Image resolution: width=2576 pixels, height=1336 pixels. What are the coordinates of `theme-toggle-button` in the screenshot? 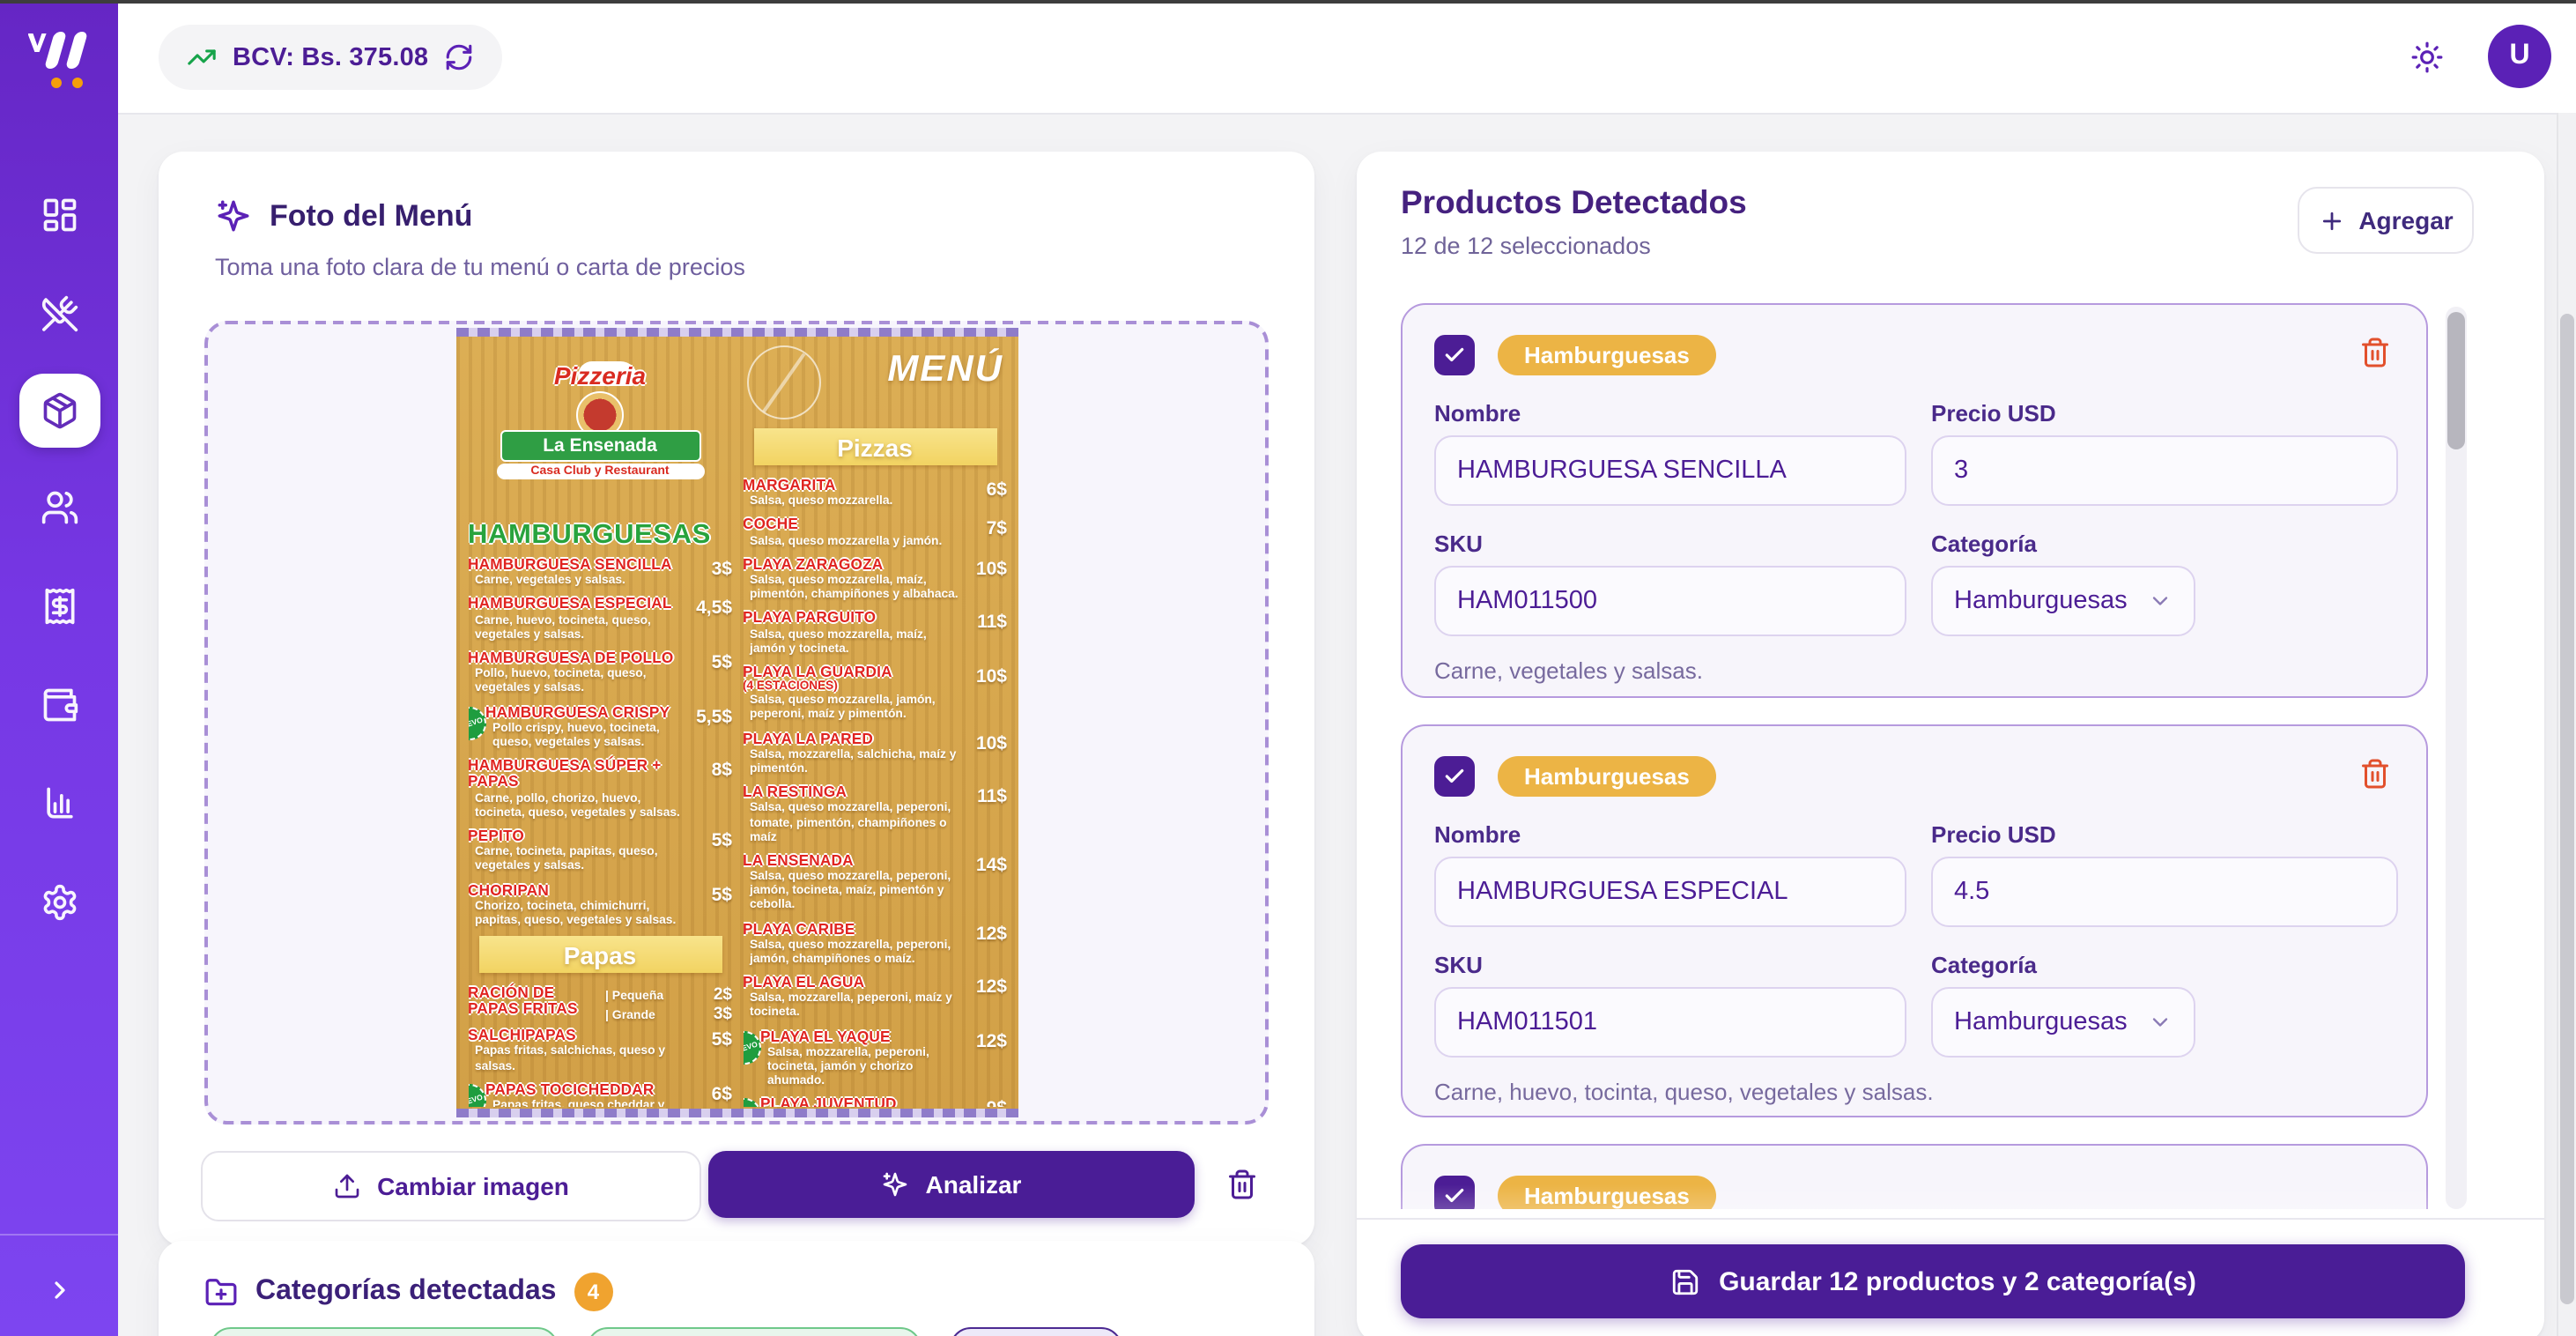 It's located at (2427, 56).